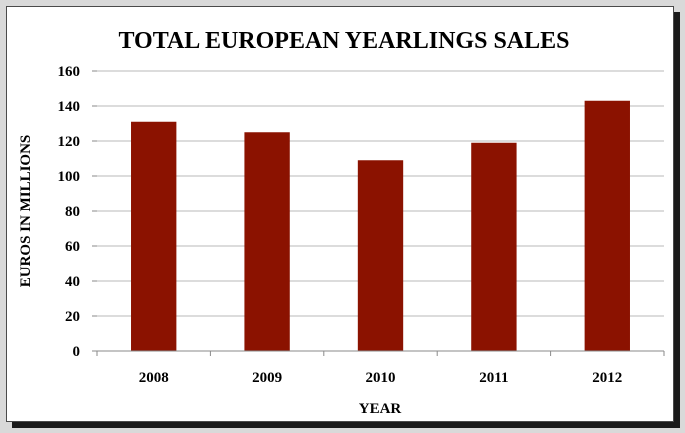 This screenshot has width=685, height=433. I want to click on y-axis-ticks: 0 20 40 60 80 100 120 140 160, so click(77, 212).